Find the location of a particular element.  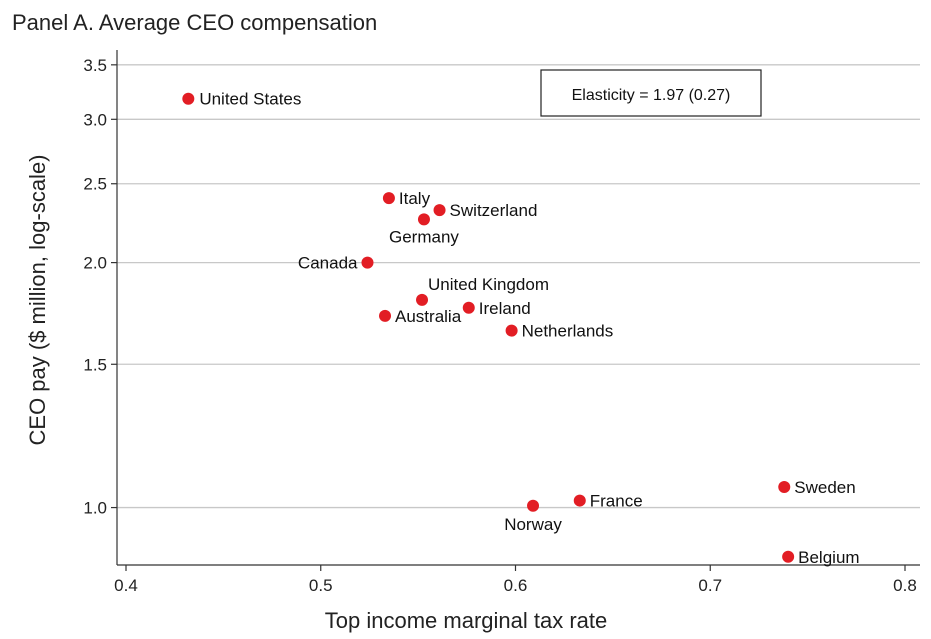

point-label-united-states: United States is located at coordinates (250, 99).